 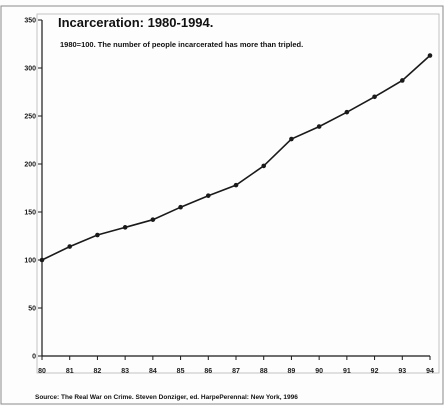 I want to click on y-tick-label: 200, so click(x=30, y=165).